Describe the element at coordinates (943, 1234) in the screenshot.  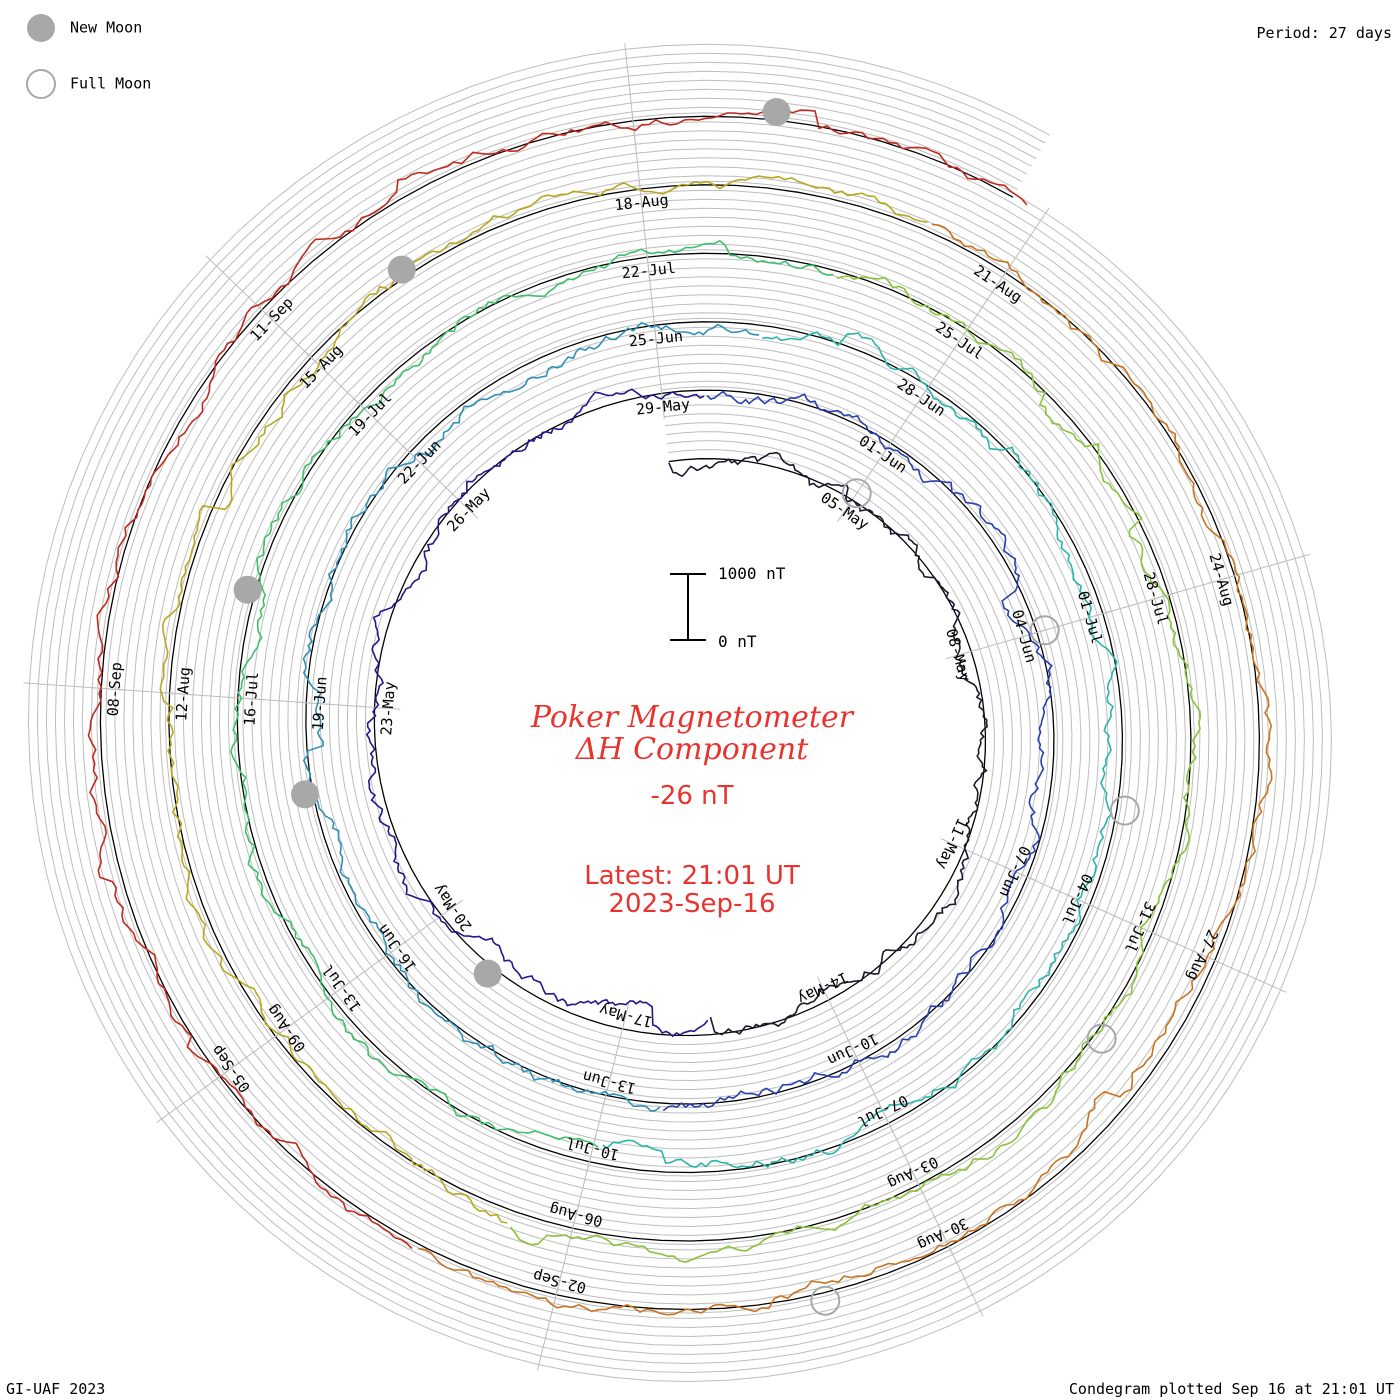
I see `date-label: 30-Aug` at that location.